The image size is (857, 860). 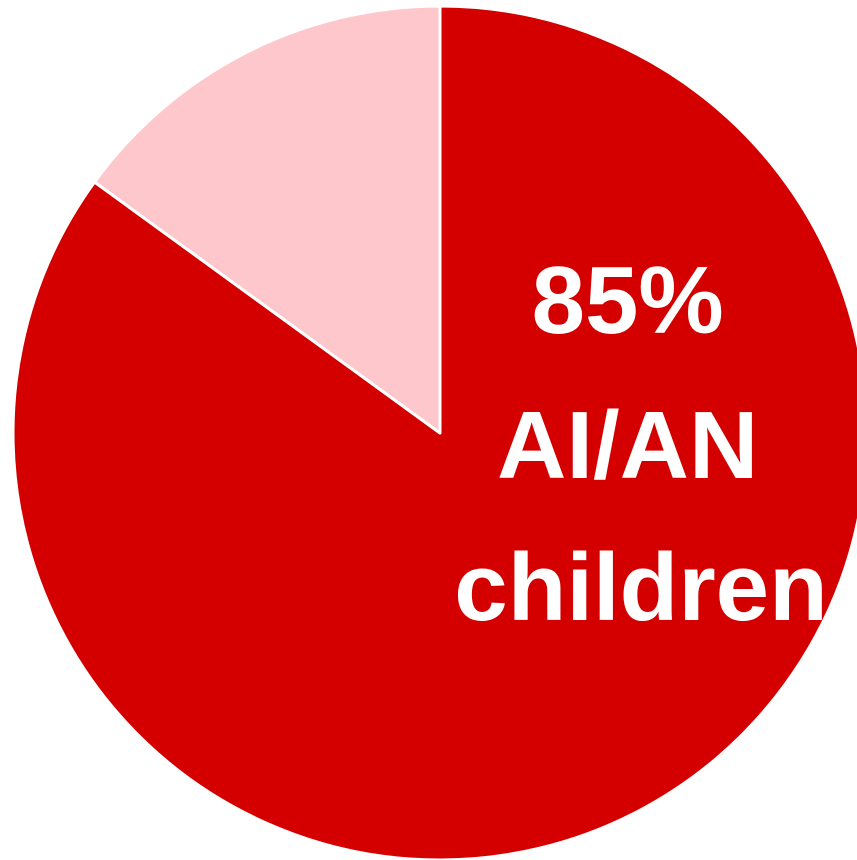 I want to click on slice-label-group: AI/AN, so click(x=627, y=445).